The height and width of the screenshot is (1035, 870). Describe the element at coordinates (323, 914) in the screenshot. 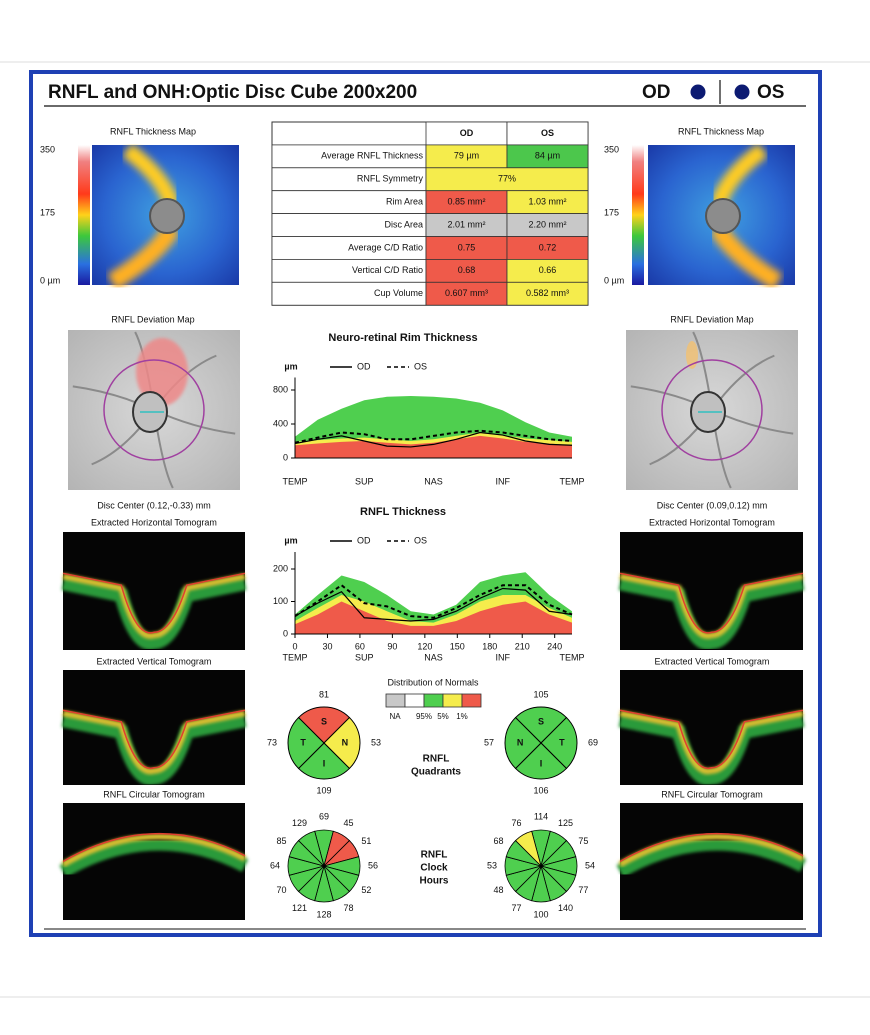

I see `clock-value: 128` at that location.